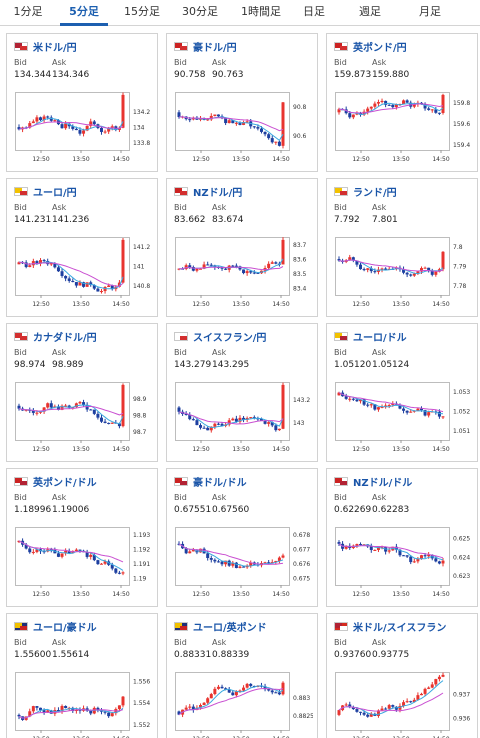  I want to click on mini-candlestick-chart: 1.053 1.052 1.051 12:50 13:50 14:50, so click(403, 418).